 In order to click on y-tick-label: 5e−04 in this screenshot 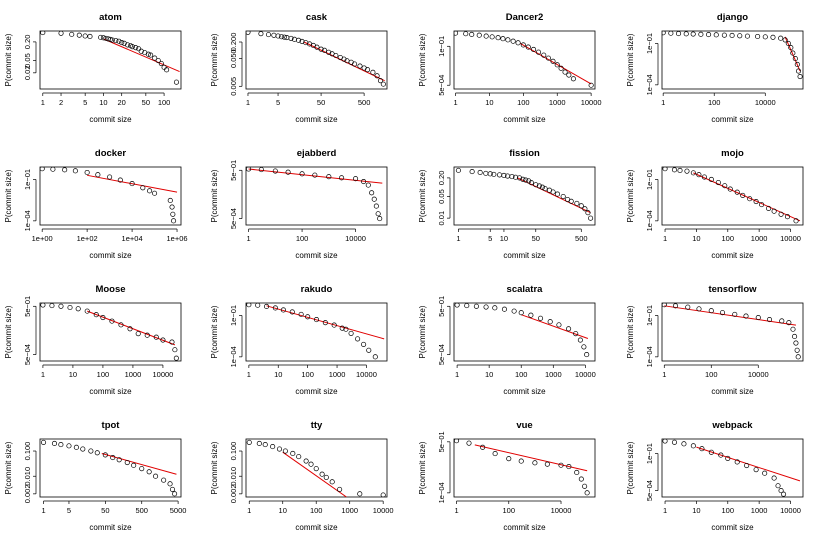, I will do `click(27, 354)`.